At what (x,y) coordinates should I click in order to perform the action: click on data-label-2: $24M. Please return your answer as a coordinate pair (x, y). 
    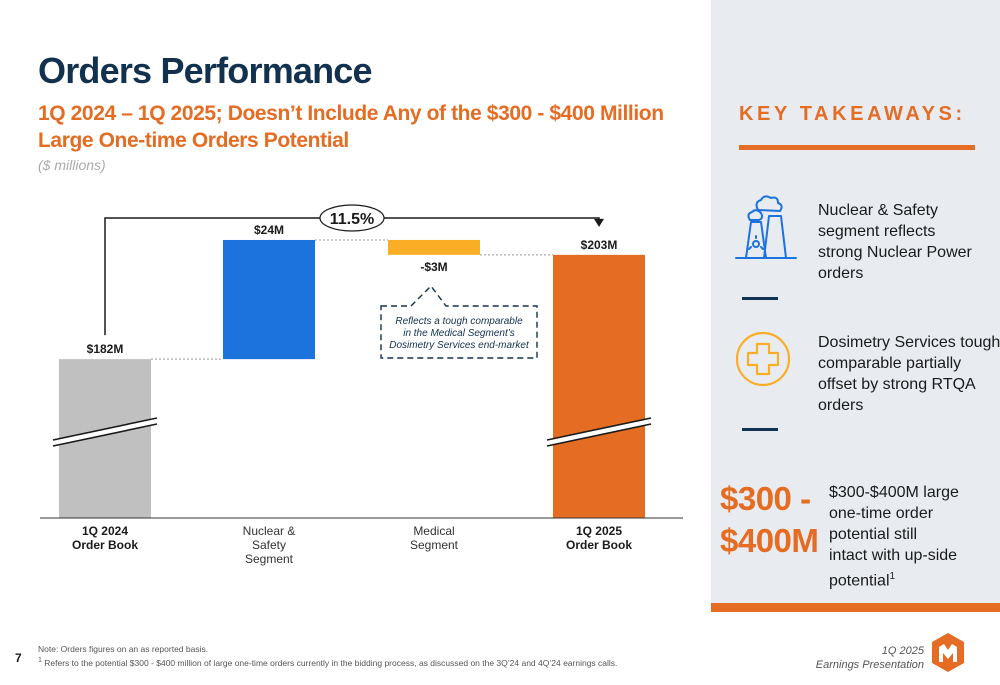
    Looking at the image, I should click on (269, 230).